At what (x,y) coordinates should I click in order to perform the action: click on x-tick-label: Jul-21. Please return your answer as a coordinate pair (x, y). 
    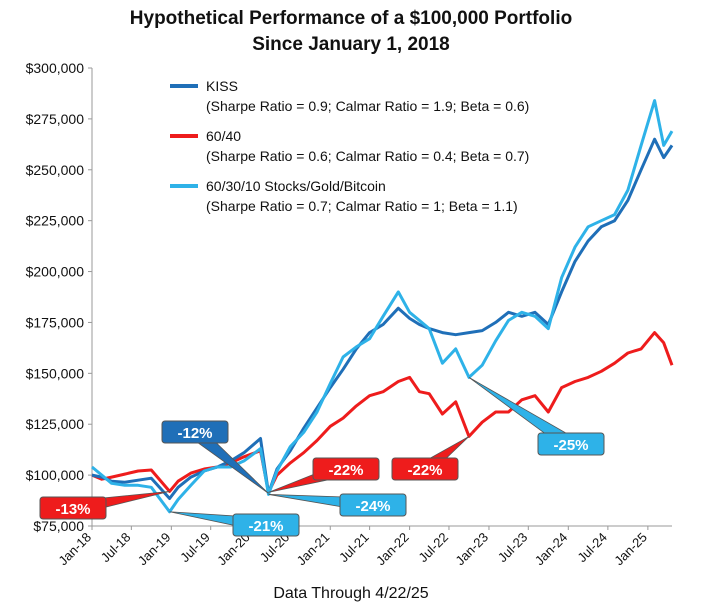
    Looking at the image, I should click on (354, 548).